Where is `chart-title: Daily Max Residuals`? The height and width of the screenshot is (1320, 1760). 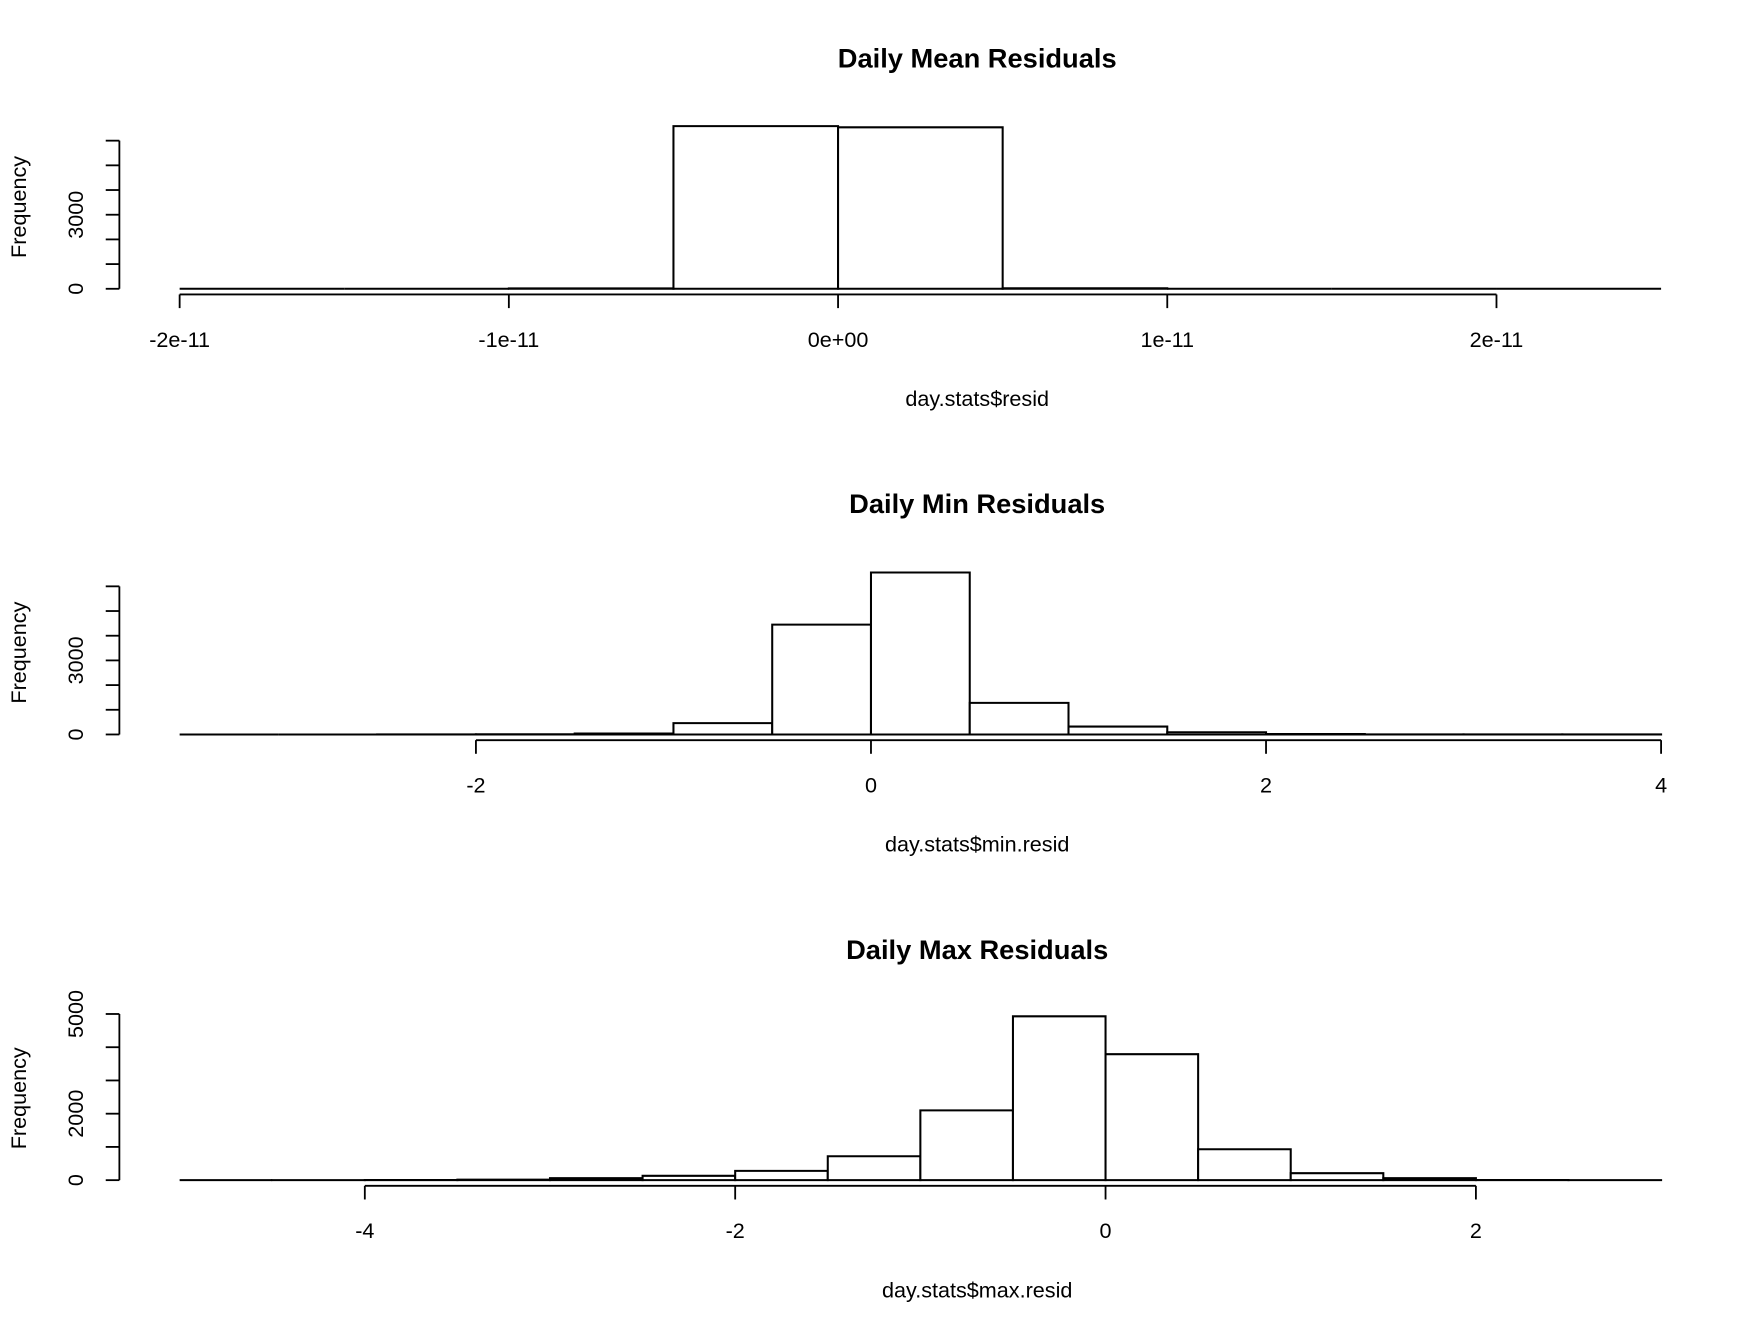 chart-title: Daily Max Residuals is located at coordinates (977, 949).